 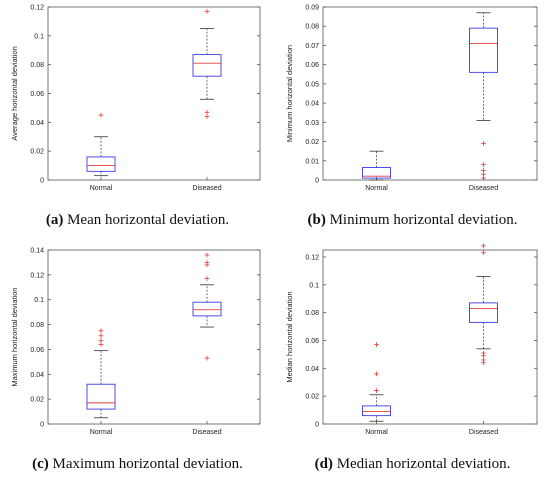 I want to click on caption-d: (d) Median horizontal deviation., so click(x=412, y=464).